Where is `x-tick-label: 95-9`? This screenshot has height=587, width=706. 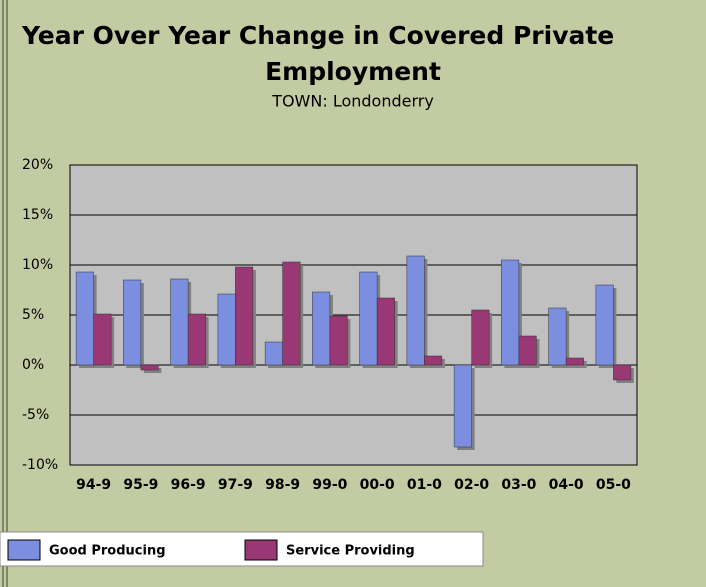 x-tick-label: 95-9 is located at coordinates (140, 485).